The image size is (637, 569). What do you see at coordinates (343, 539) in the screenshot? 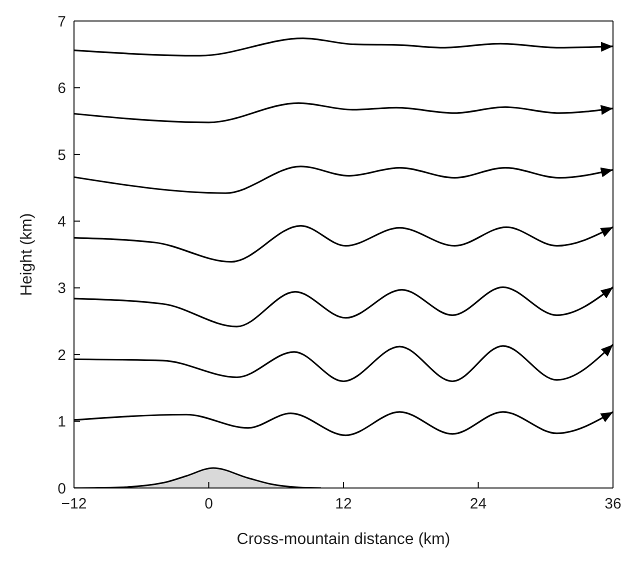
I see `x-axis-title: Cross-mountain distance (km)` at bounding box center [343, 539].